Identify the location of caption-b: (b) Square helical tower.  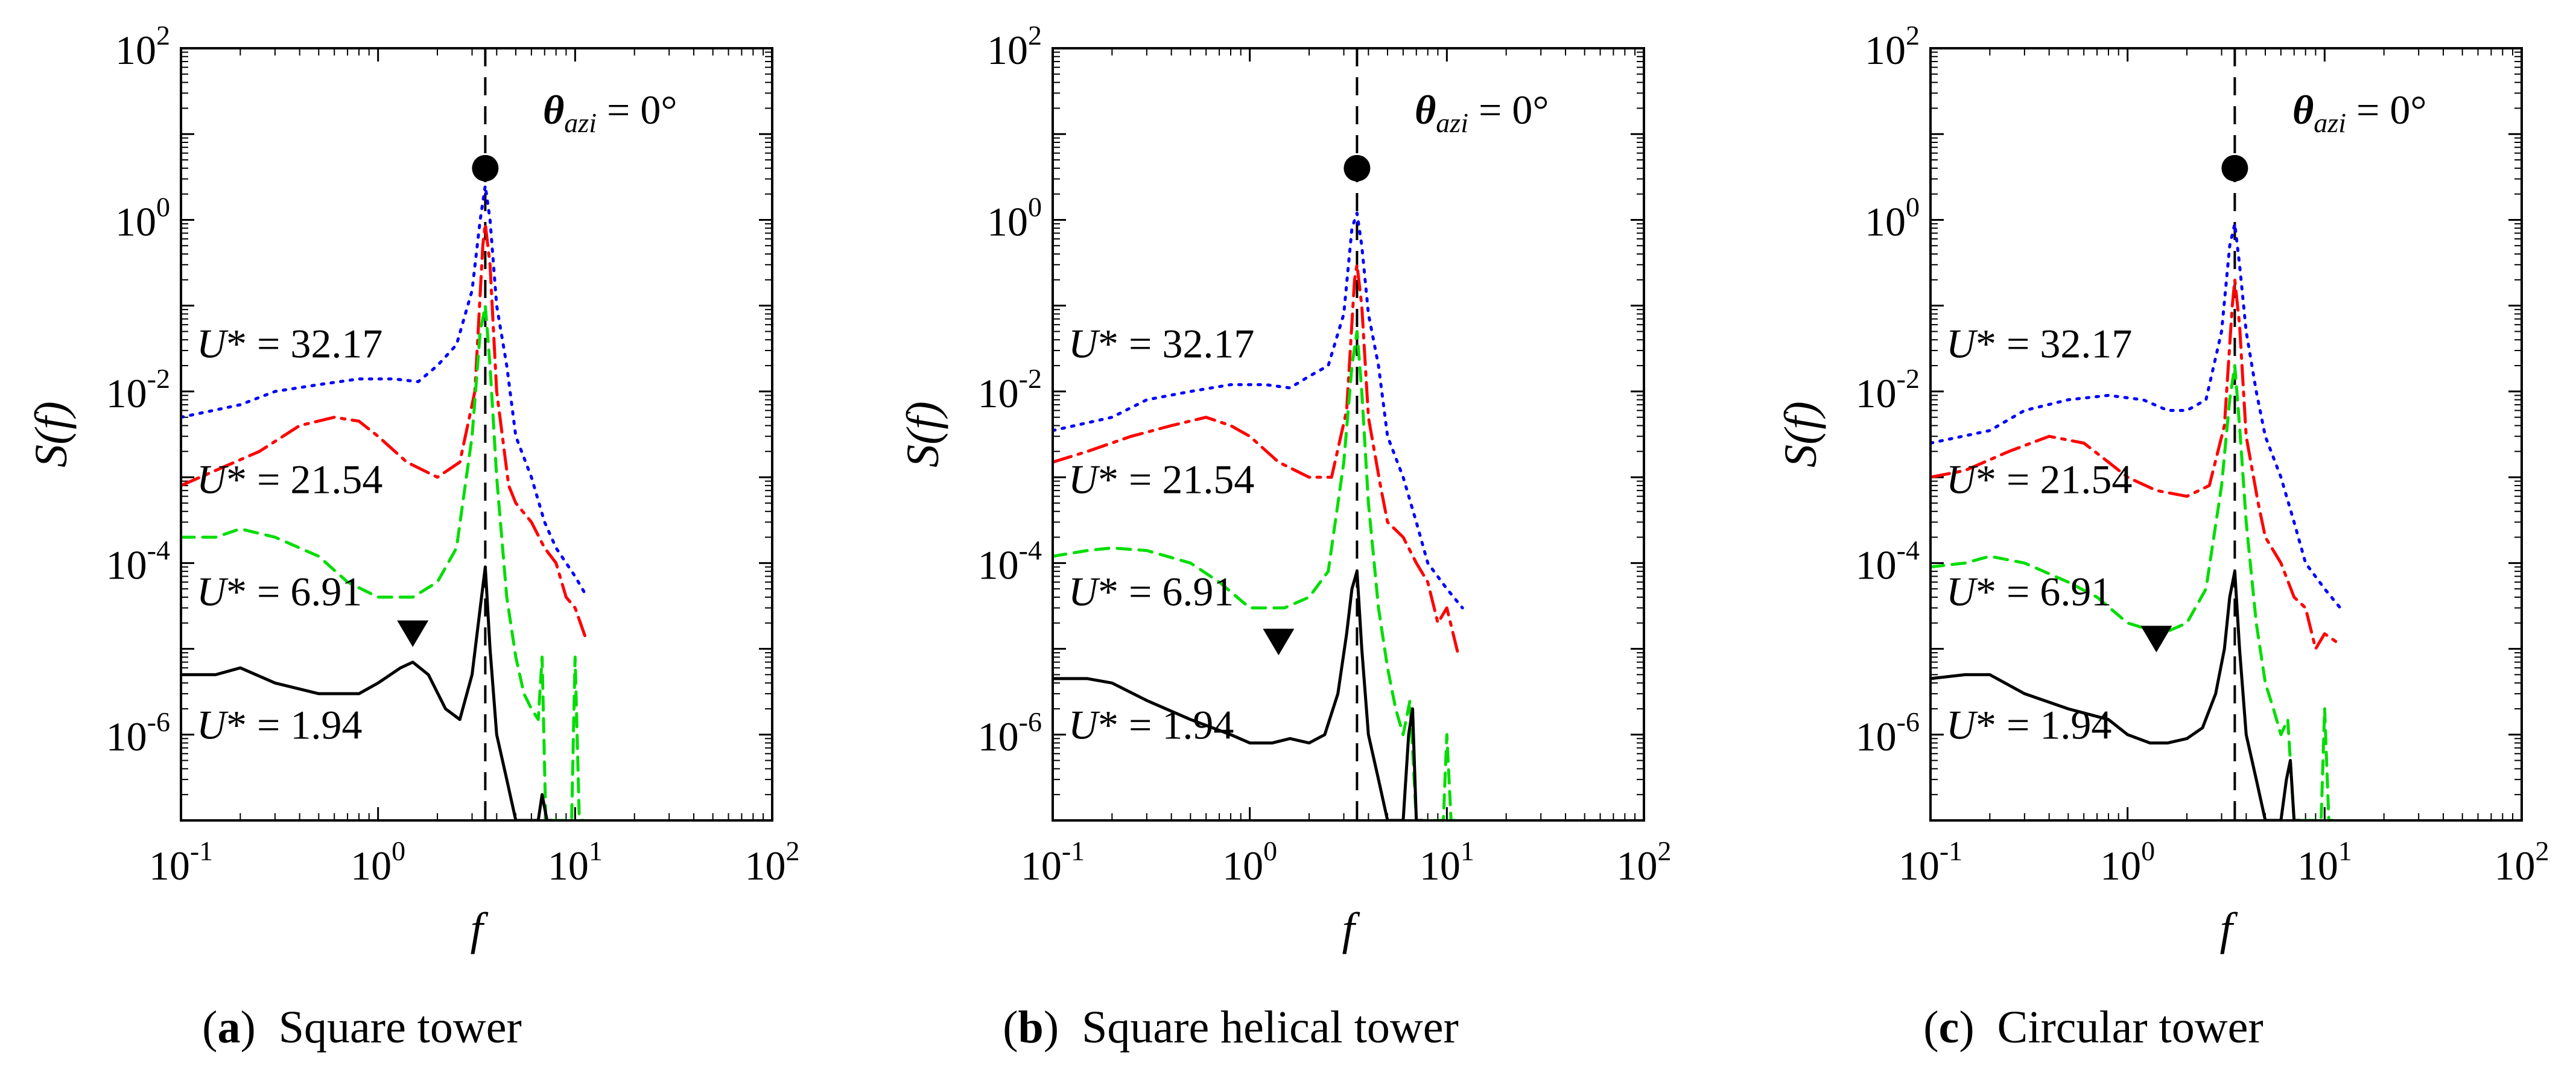
(1231, 1027).